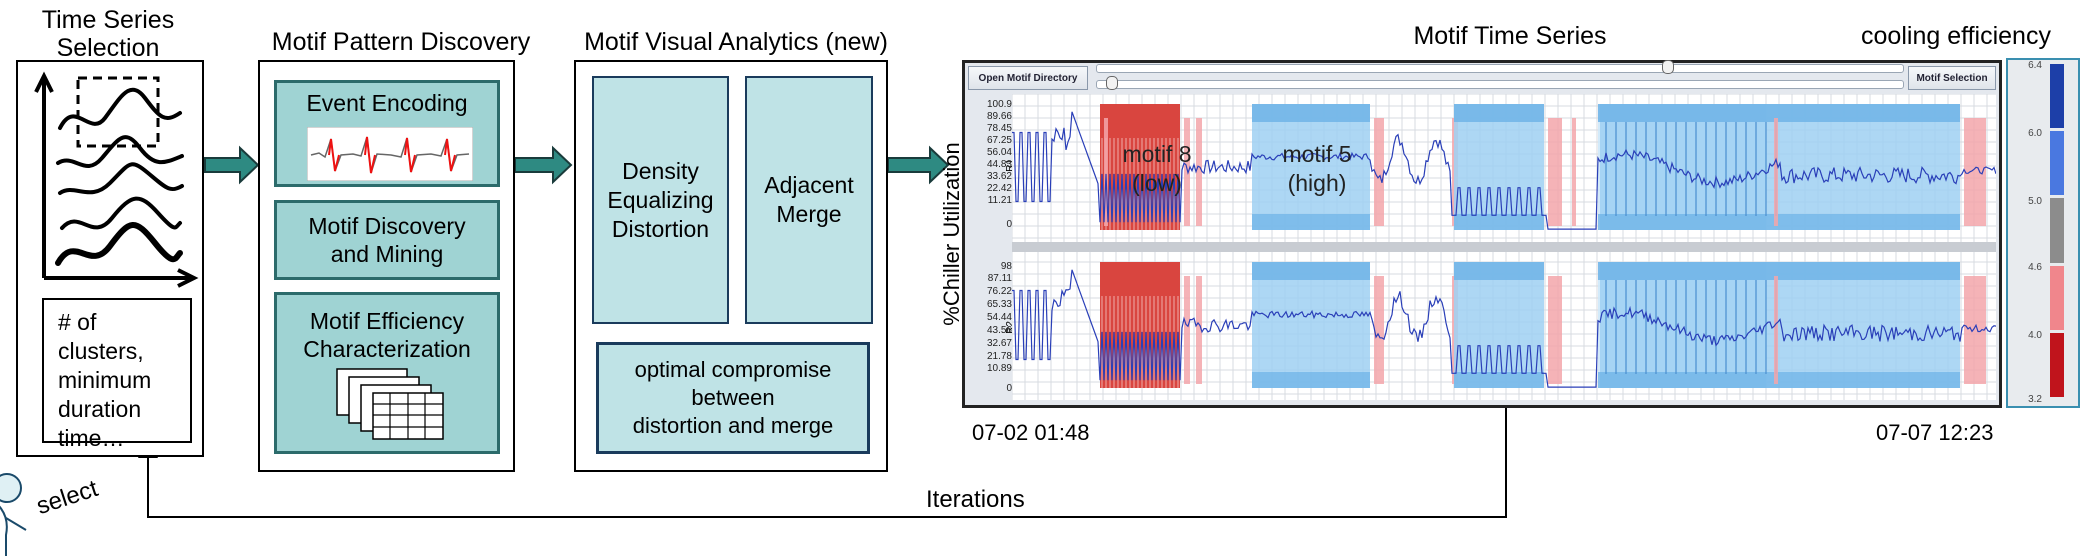  What do you see at coordinates (108, 34) in the screenshot?
I see `selection-title: Time Series Selection` at bounding box center [108, 34].